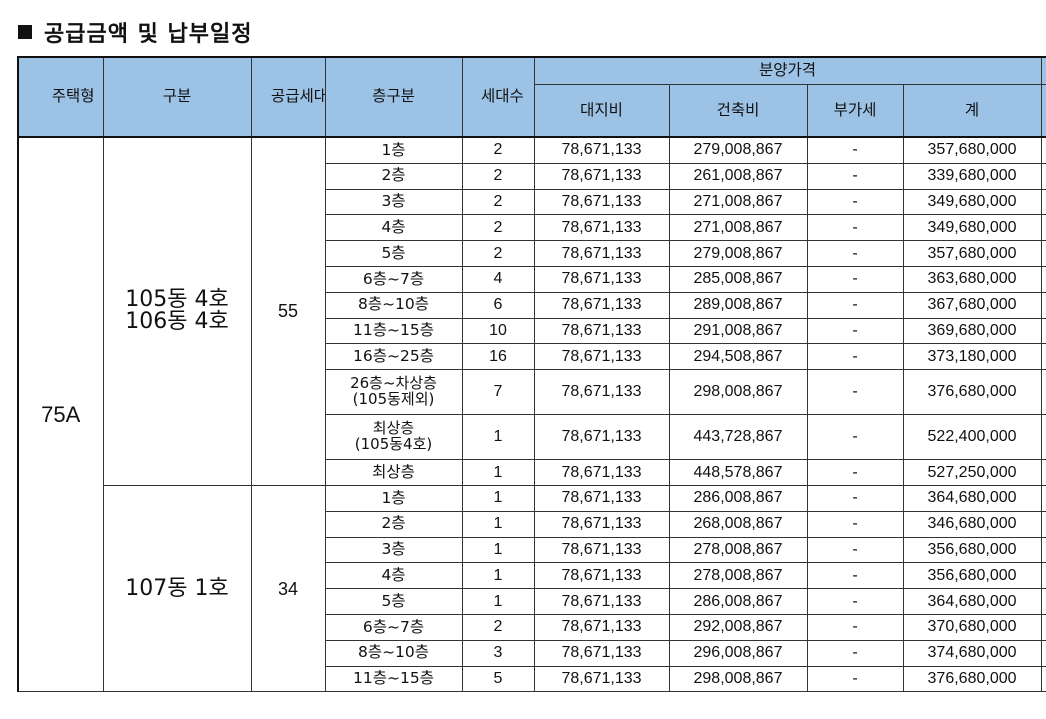 This screenshot has width=1046, height=719. I want to click on header-building: 건축비, so click(738, 111).